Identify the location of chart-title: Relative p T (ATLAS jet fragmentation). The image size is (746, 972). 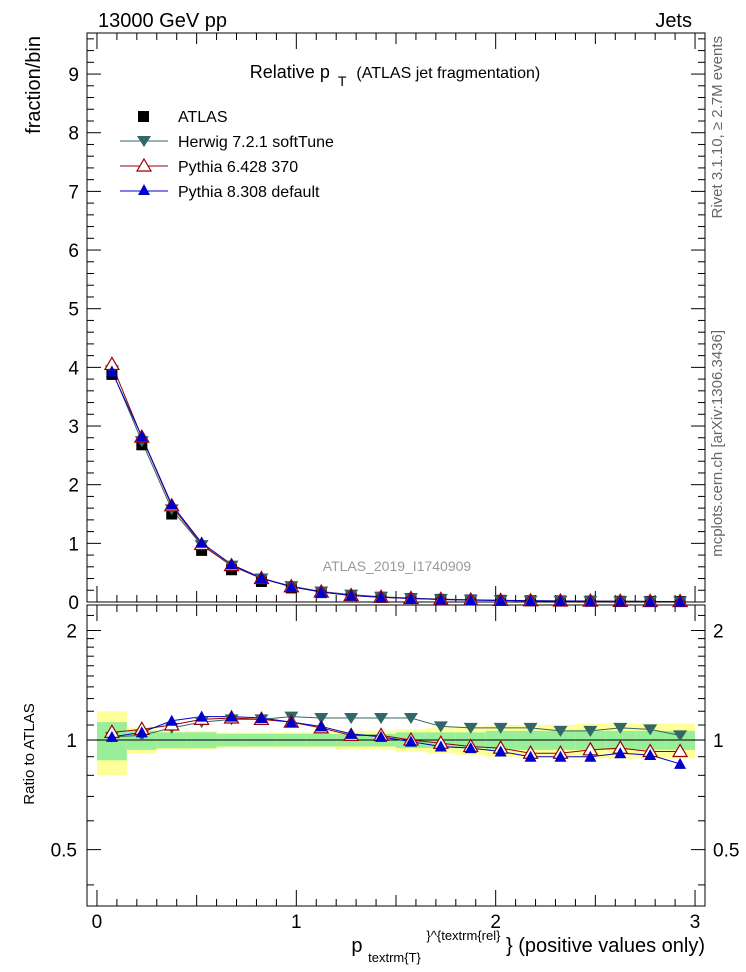
(395, 76).